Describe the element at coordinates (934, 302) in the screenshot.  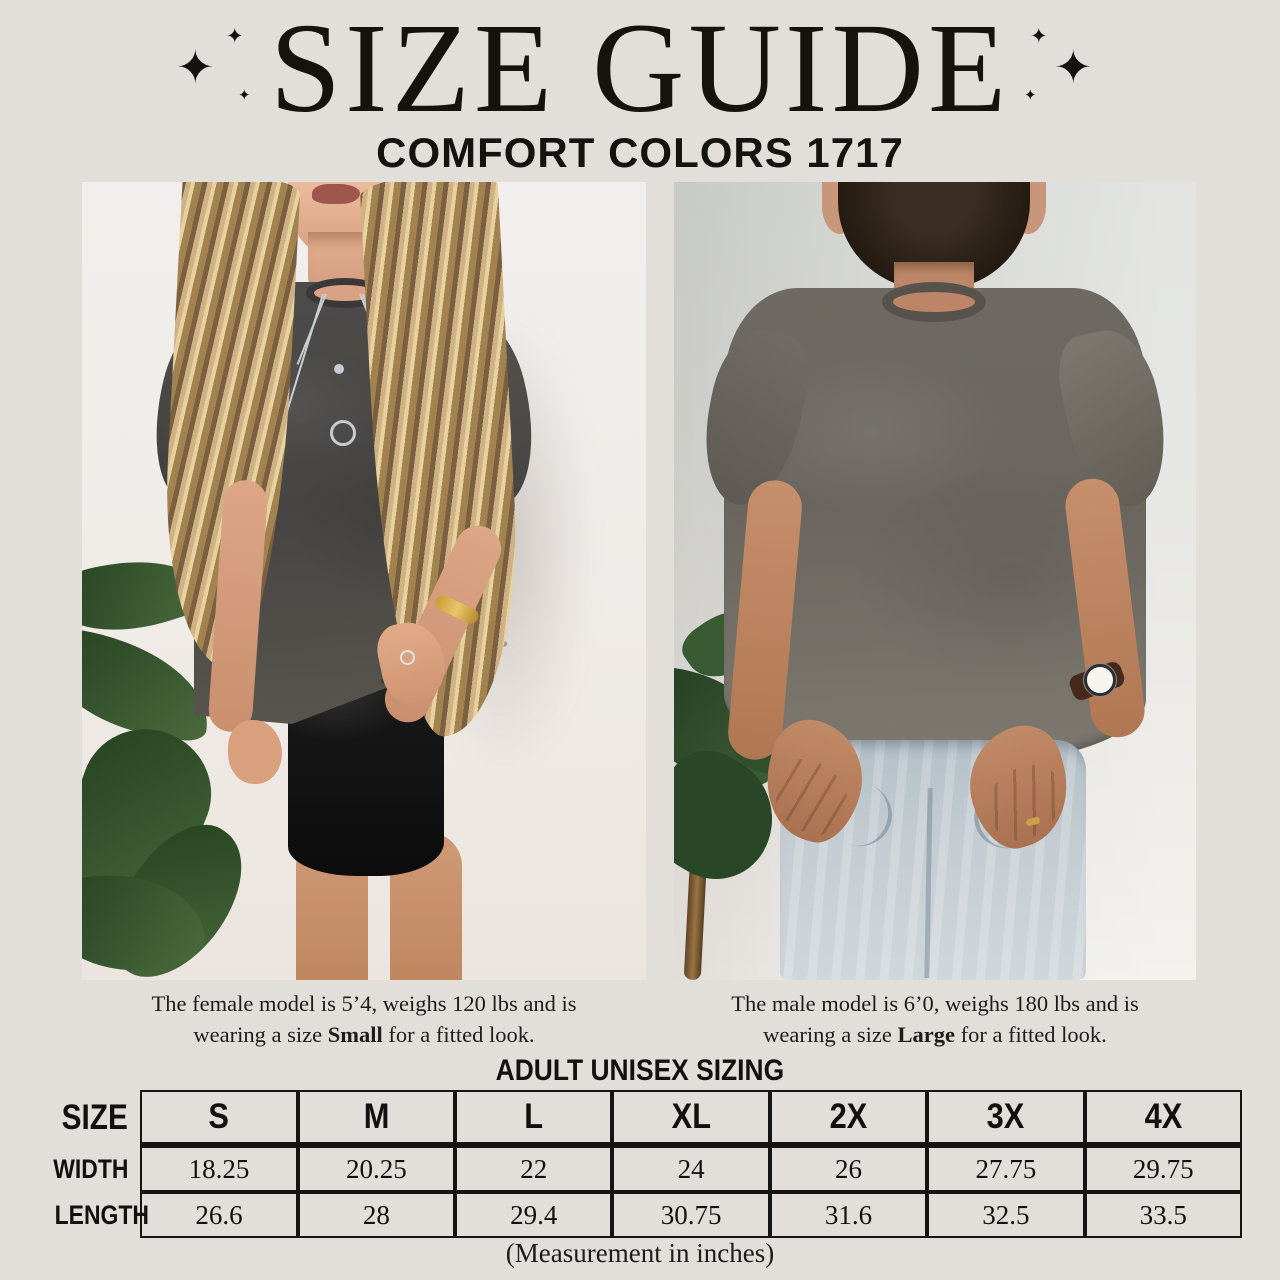
I see `tshirt-collar` at that location.